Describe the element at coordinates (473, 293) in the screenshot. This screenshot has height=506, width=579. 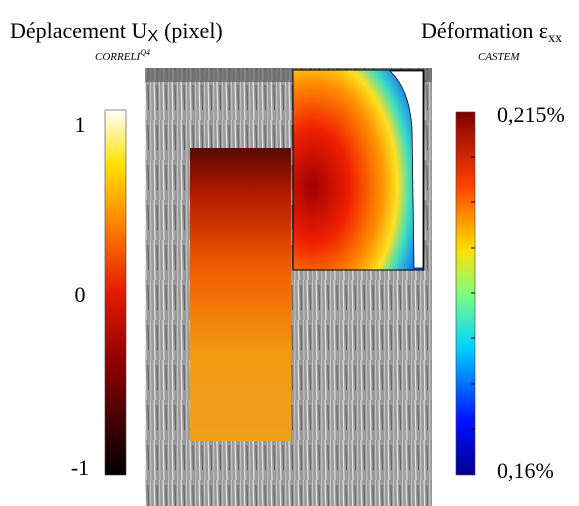
I see `right-colorbar-ticks` at that location.